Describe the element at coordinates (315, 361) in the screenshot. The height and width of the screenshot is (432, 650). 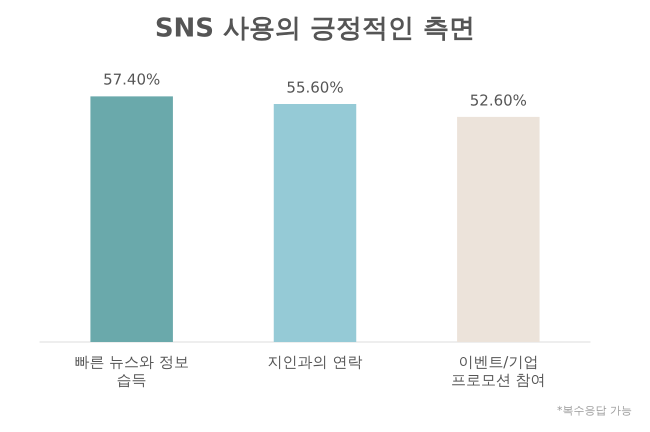
I see `x-tick-label: 지인과의 연락` at that location.